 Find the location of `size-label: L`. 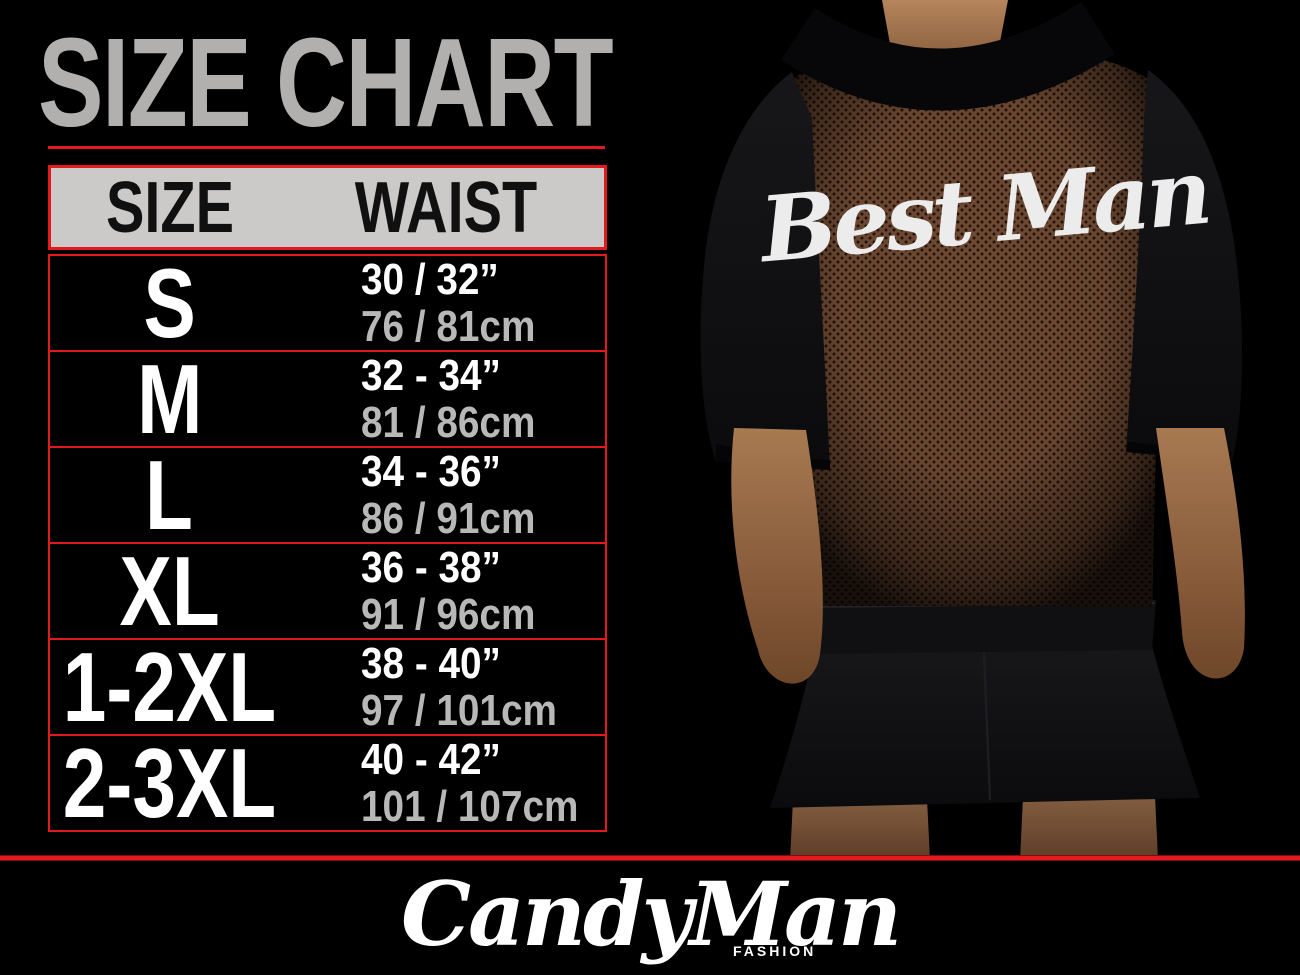

size-label: L is located at coordinates (169, 494).